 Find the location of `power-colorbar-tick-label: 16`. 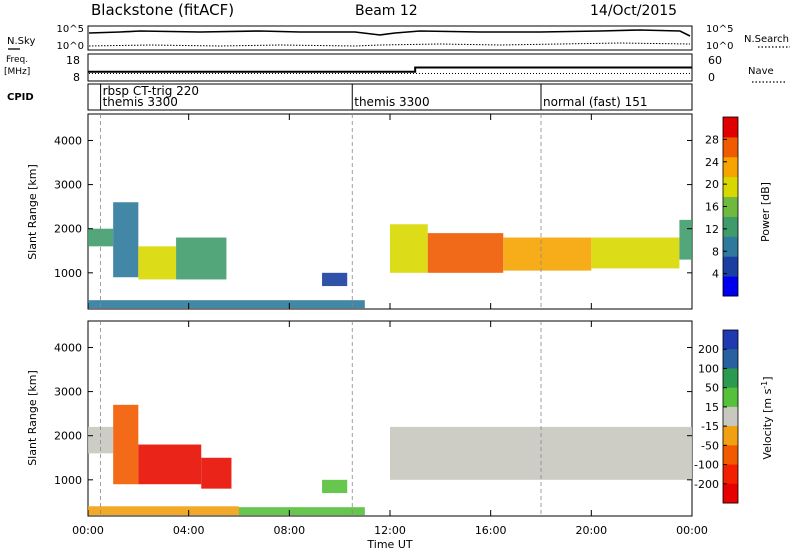

power-colorbar-tick-label: 16 is located at coordinates (712, 207).